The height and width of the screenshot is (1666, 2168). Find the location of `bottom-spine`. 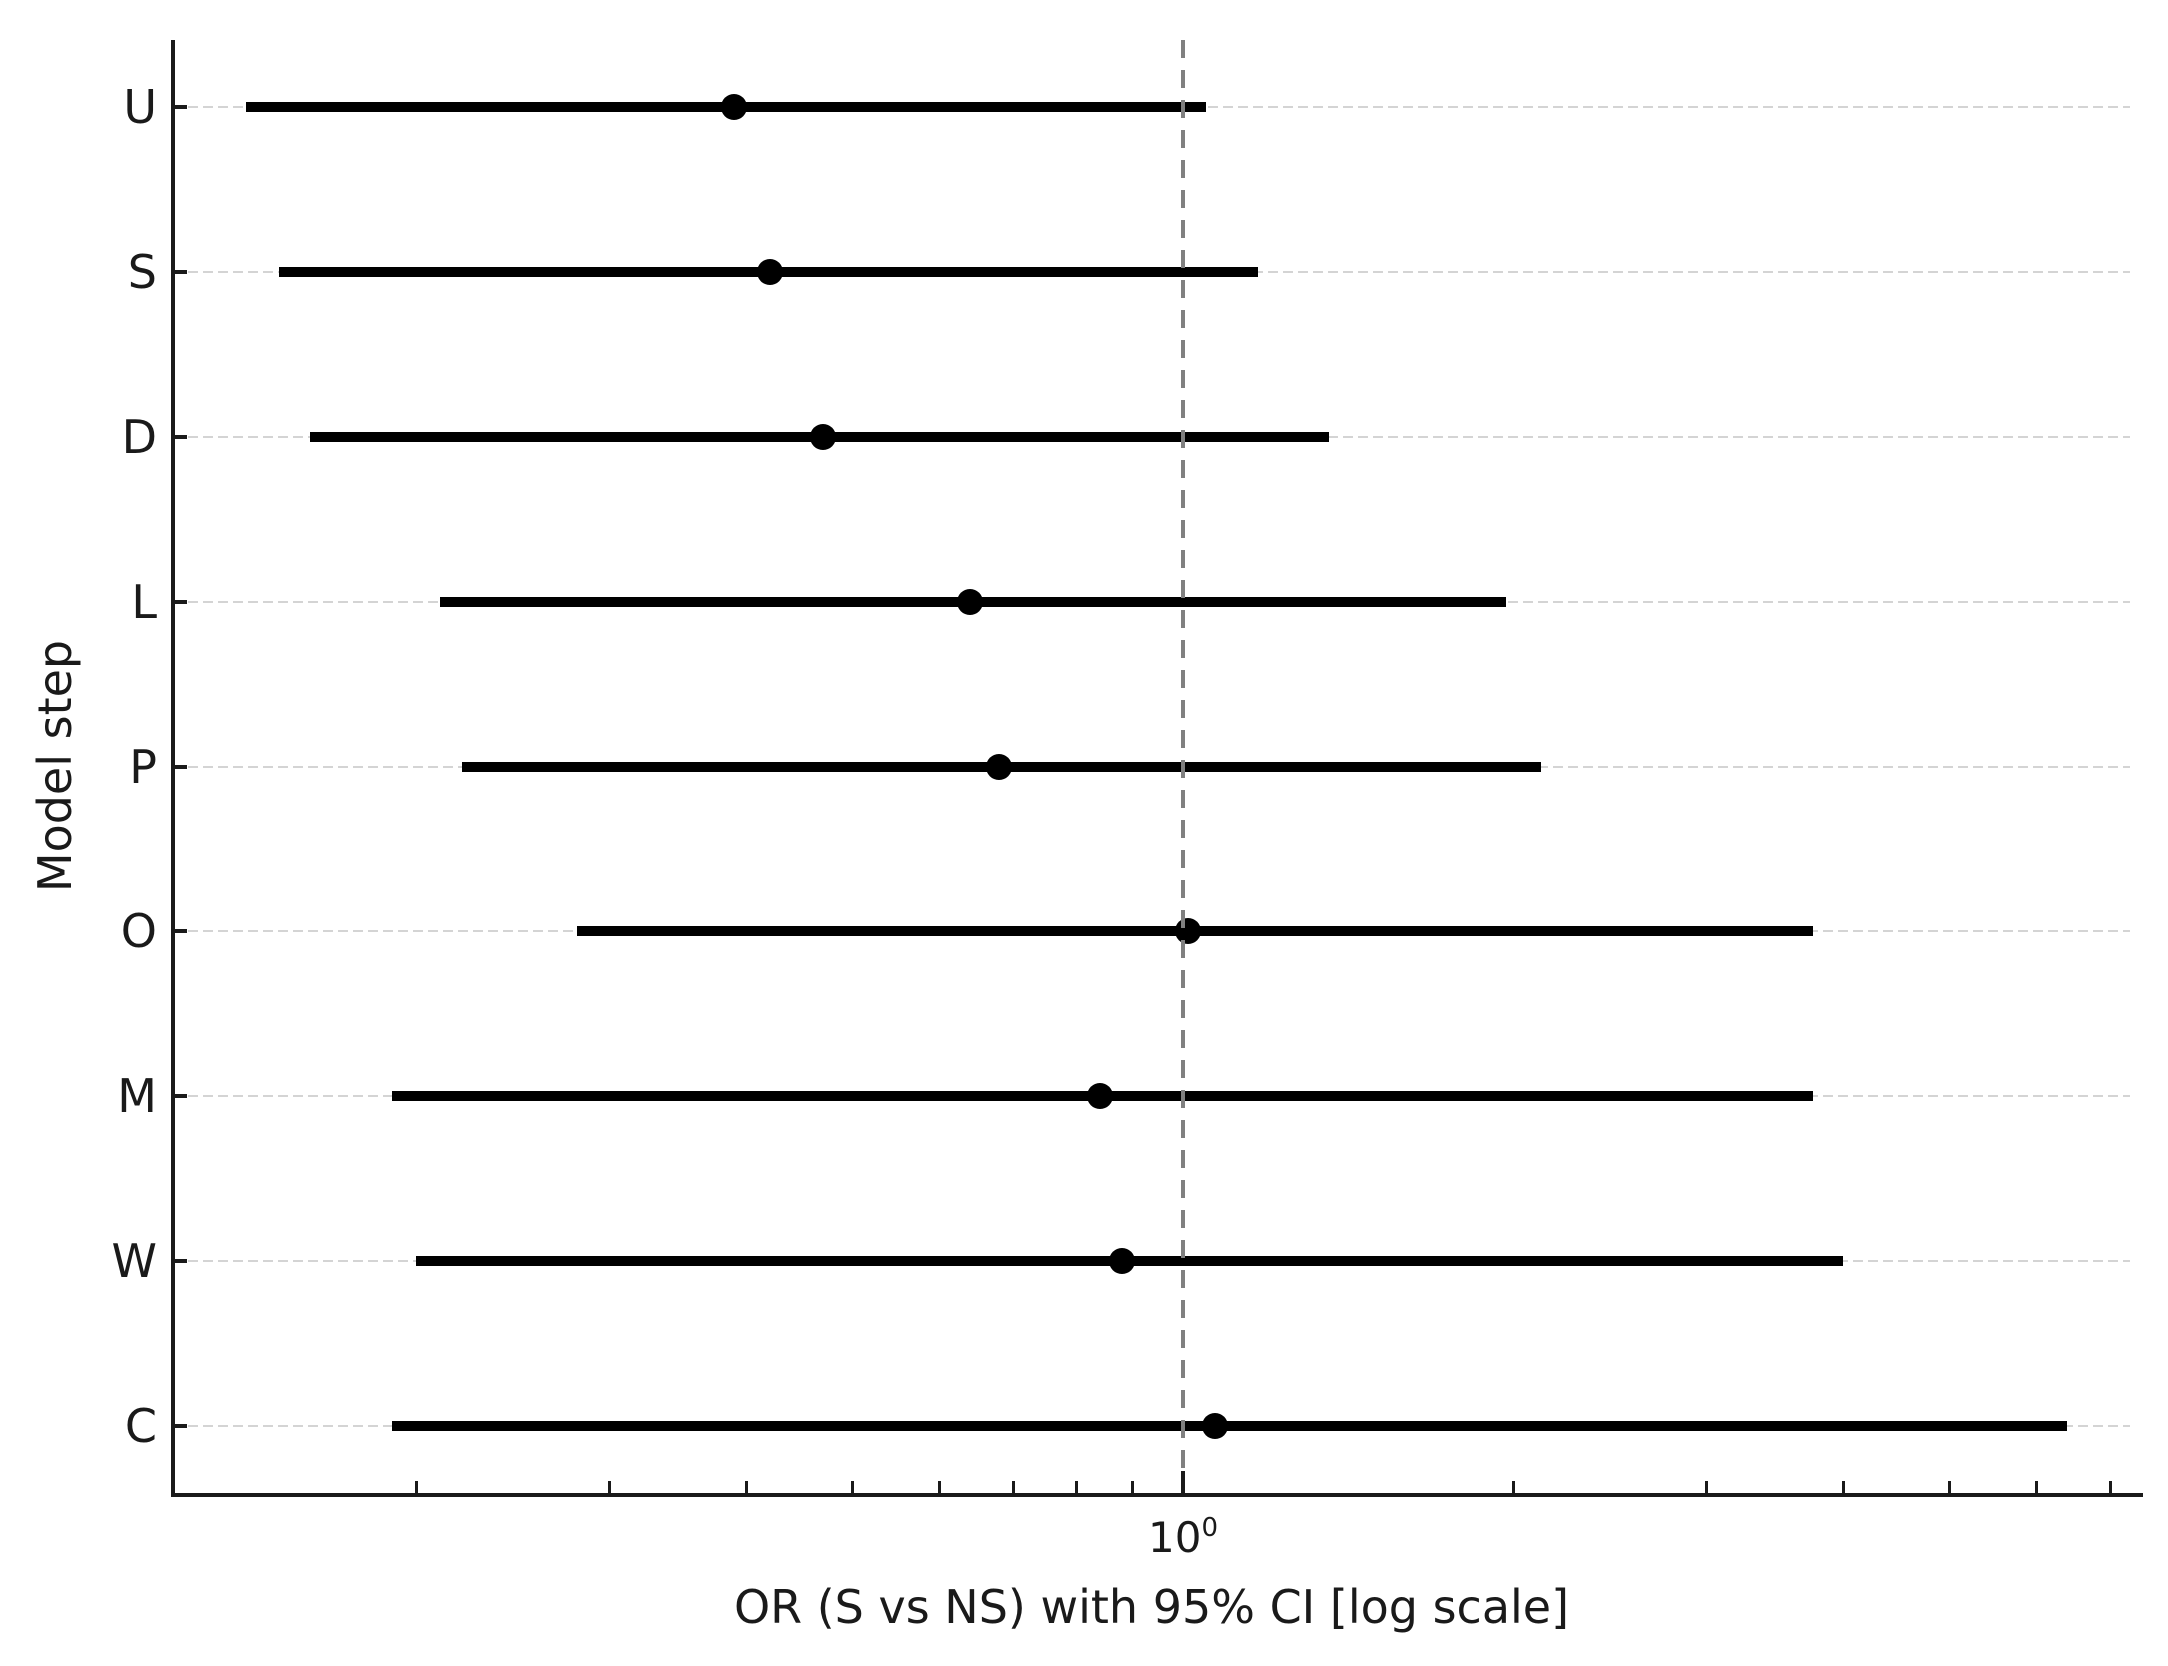

bottom-spine is located at coordinates (1157, 1495).